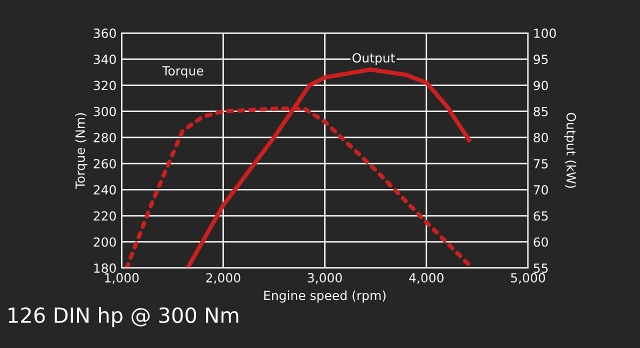 This screenshot has height=348, width=640. What do you see at coordinates (105, 163) in the screenshot?
I see `y-tick-label: 260` at bounding box center [105, 163].